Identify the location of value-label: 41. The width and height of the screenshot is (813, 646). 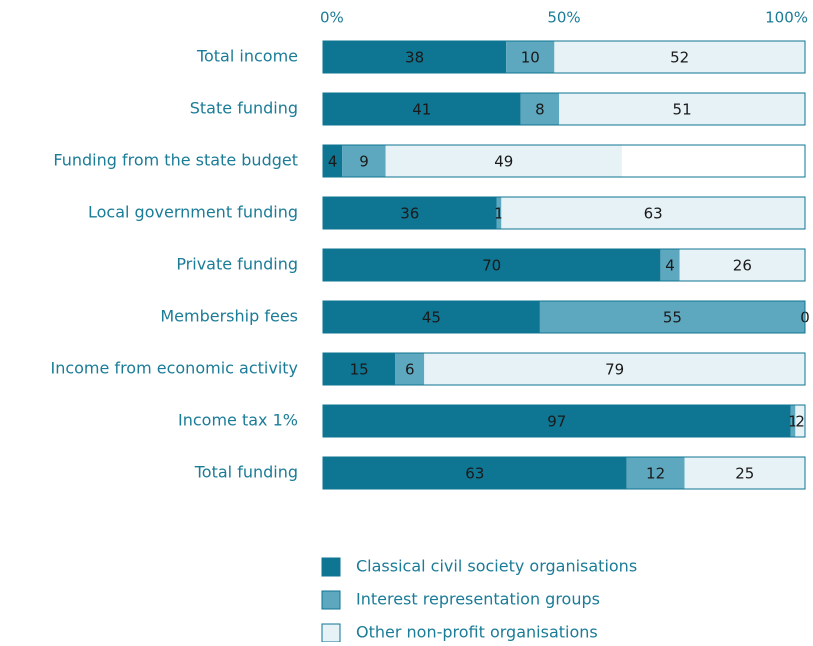
(421, 110).